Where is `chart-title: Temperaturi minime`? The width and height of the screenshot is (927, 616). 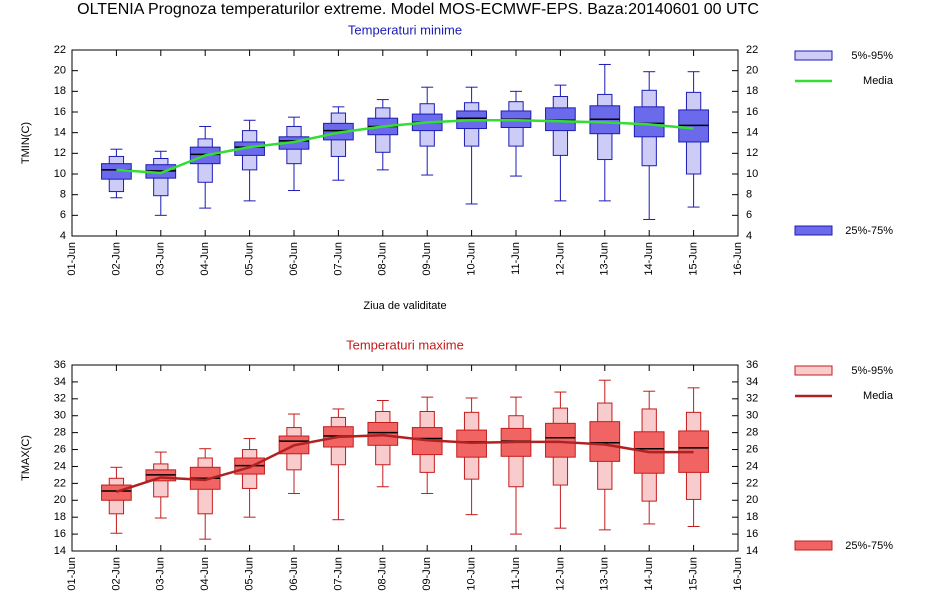 chart-title: Temperaturi minime is located at coordinates (405, 29).